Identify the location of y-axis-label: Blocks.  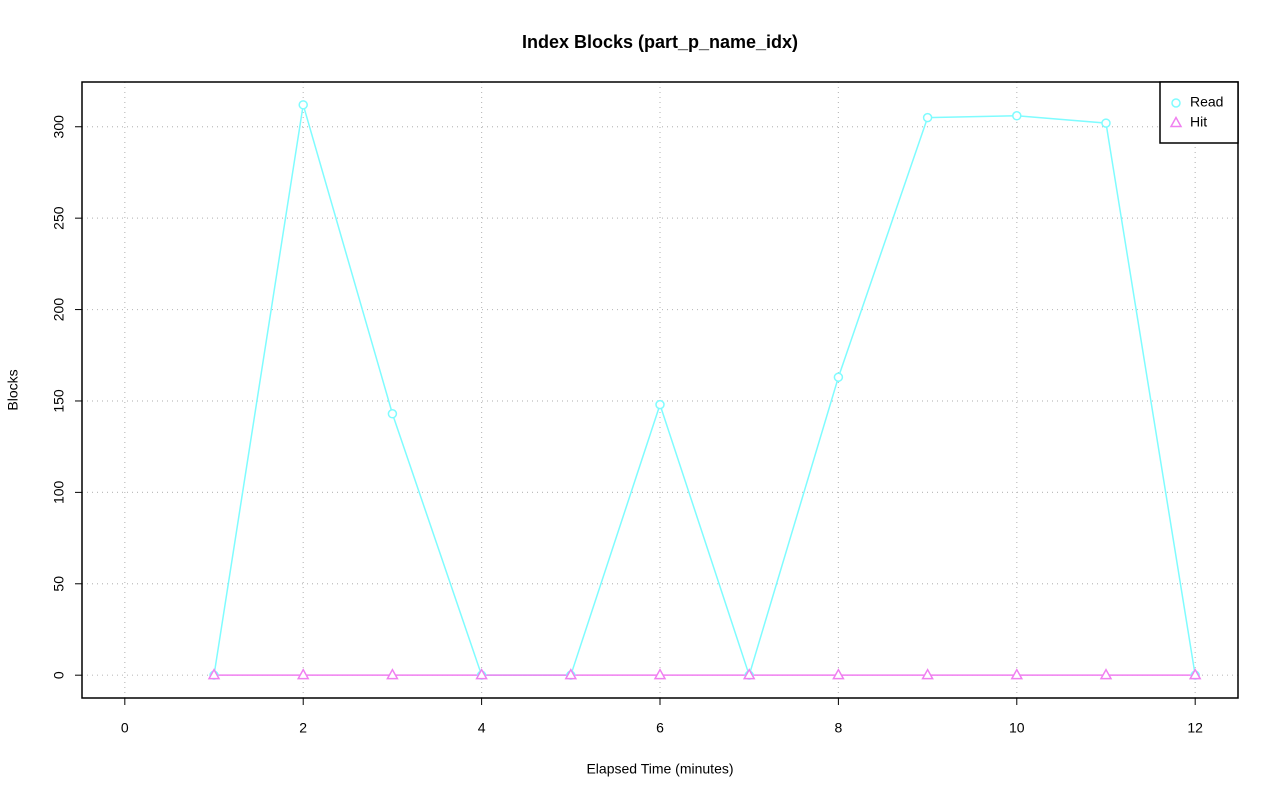
(13, 389).